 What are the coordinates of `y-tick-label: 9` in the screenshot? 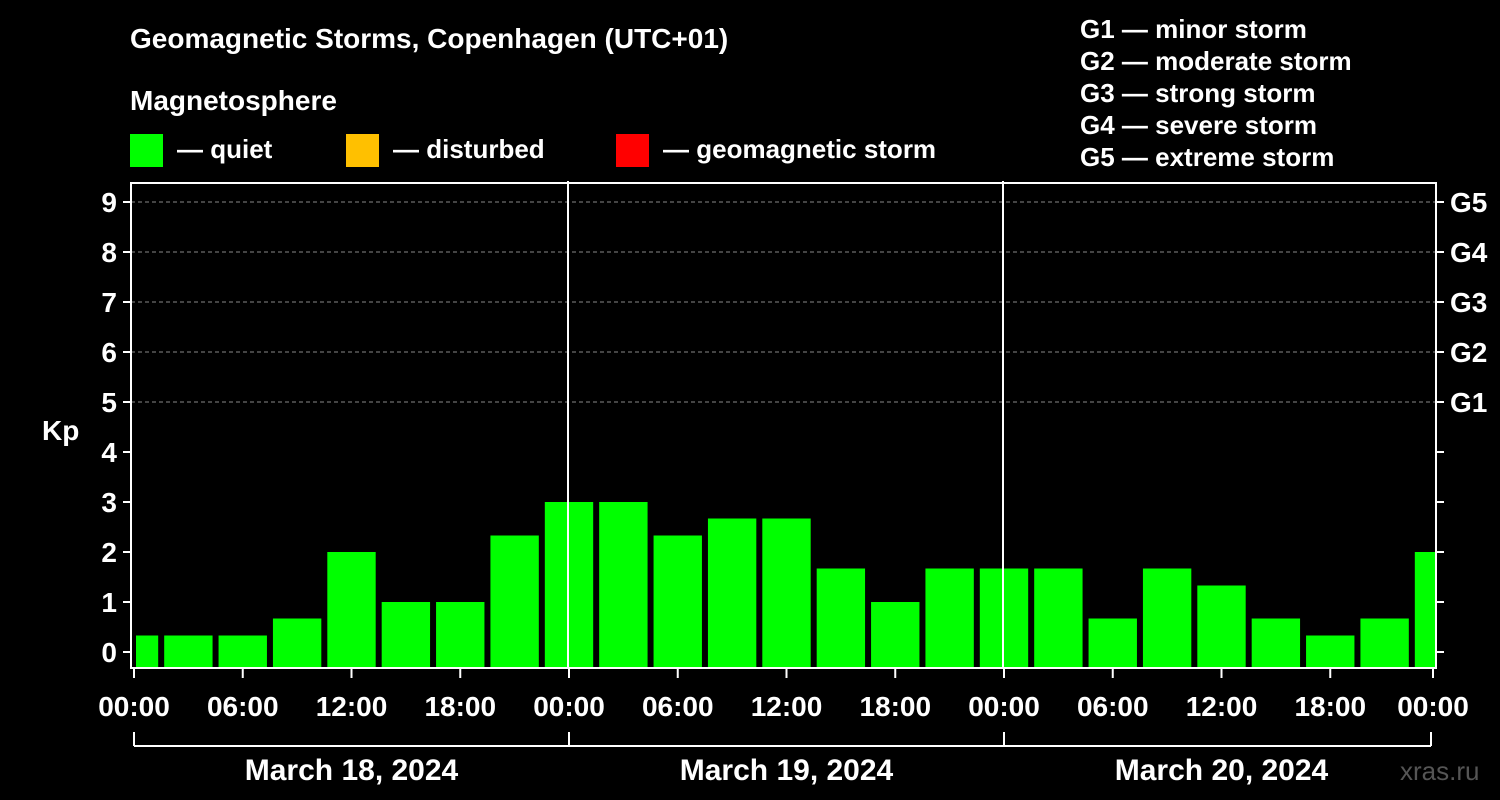 It's located at (109, 202).